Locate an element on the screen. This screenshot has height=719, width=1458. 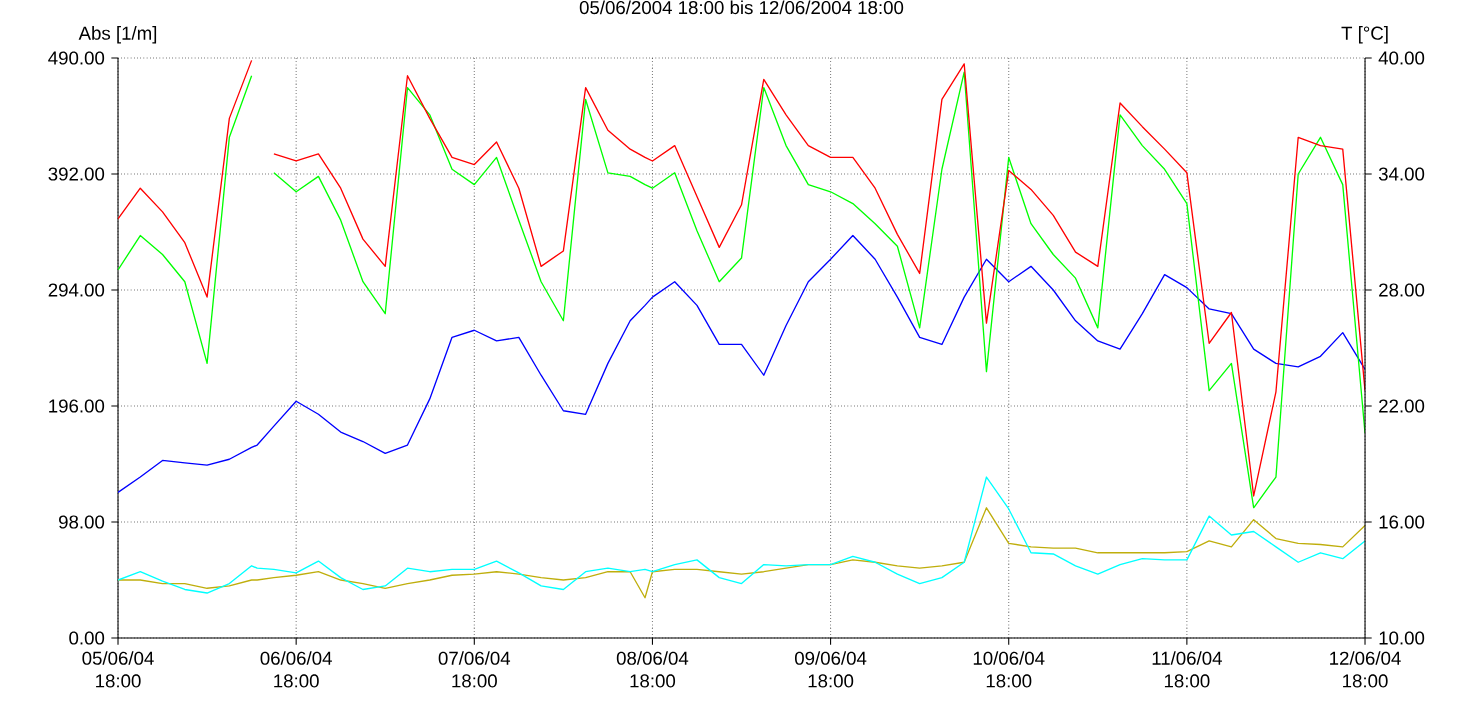
y-tick-label: 196.00 is located at coordinates (77, 406).